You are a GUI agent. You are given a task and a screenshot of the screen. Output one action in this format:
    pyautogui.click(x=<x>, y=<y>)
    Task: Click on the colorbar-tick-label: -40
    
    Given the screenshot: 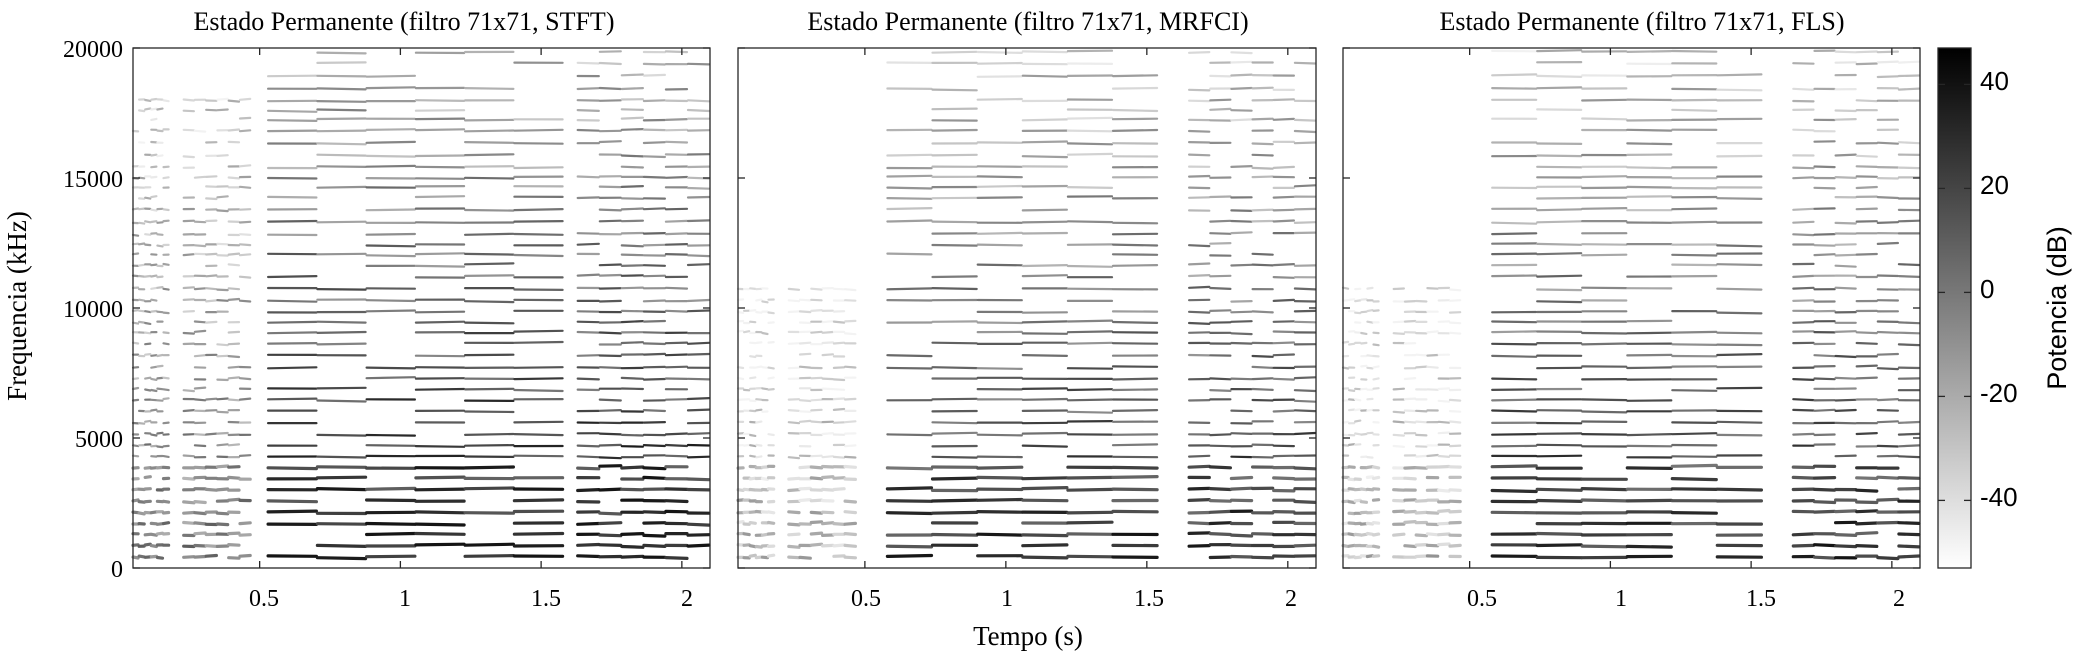 What is the action you would take?
    pyautogui.click(x=1999, y=497)
    